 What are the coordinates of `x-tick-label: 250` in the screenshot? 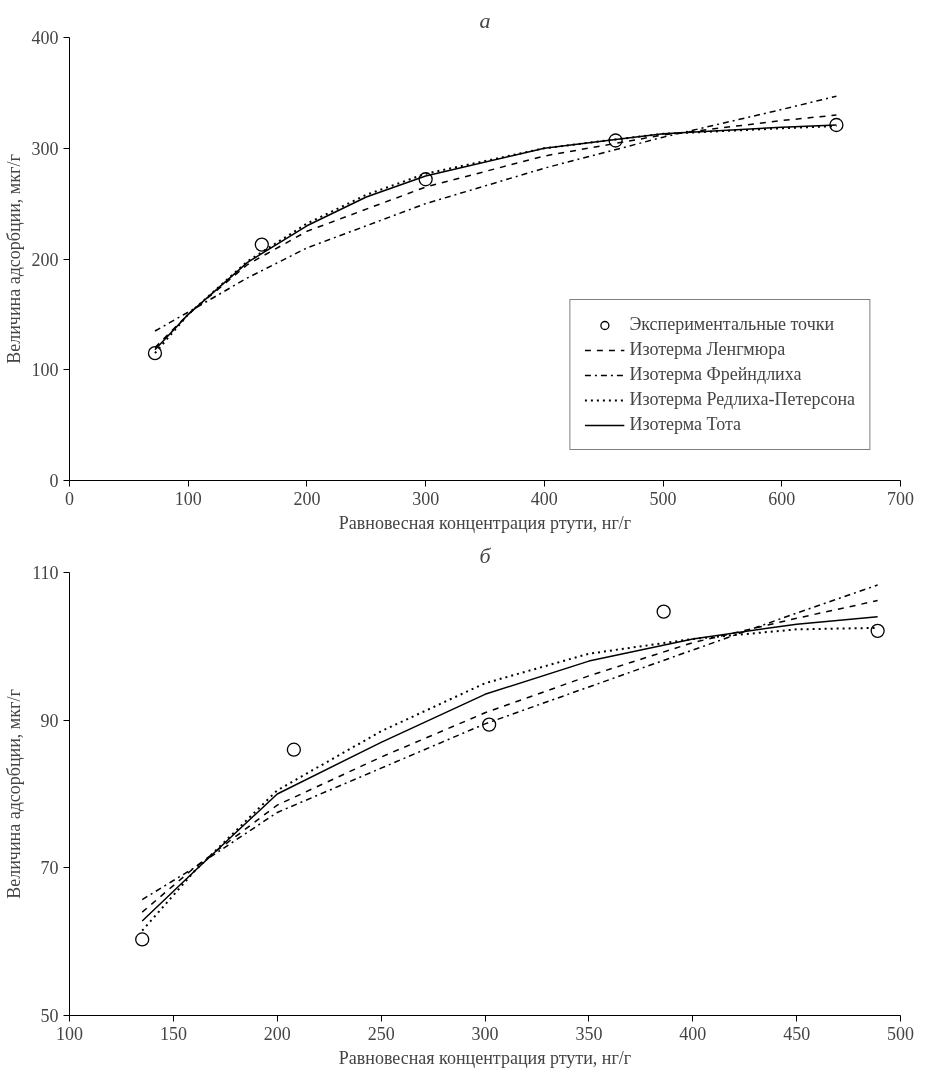 It's located at (381, 1033).